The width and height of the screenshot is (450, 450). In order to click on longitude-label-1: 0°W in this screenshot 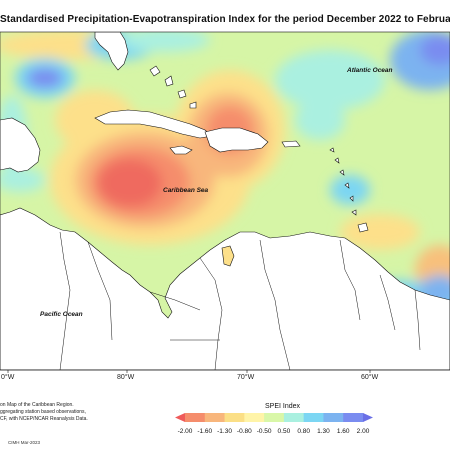, I will do `click(8, 377)`.